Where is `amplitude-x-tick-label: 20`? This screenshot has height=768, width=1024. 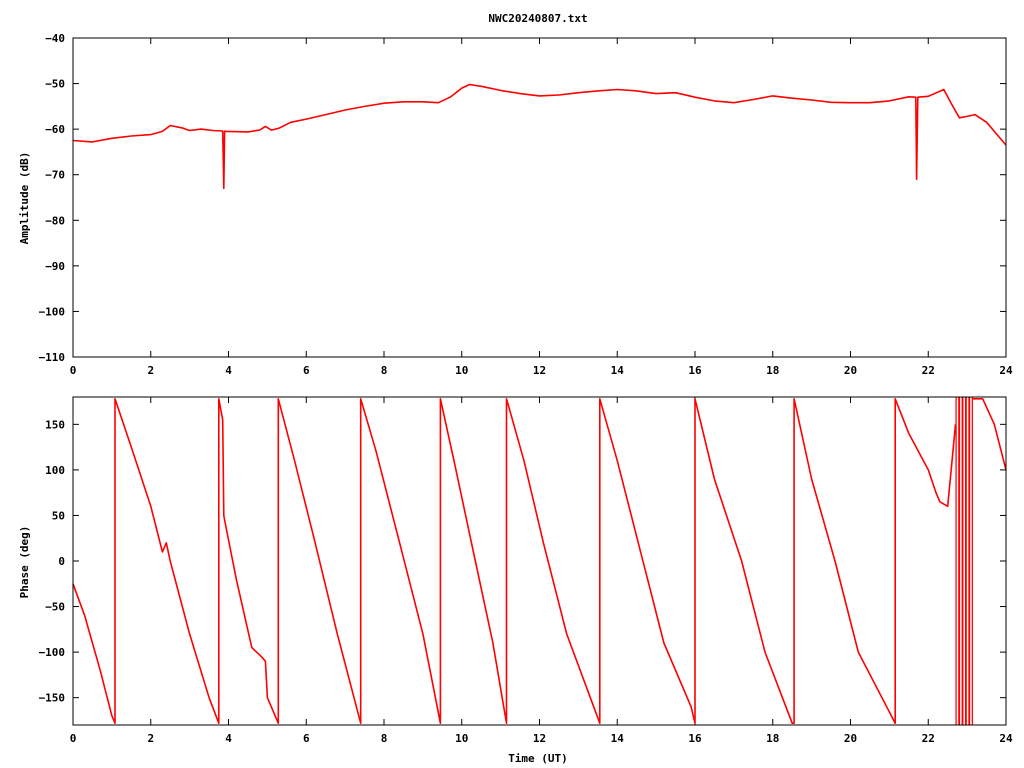
amplitude-x-tick-label: 20 is located at coordinates (850, 370).